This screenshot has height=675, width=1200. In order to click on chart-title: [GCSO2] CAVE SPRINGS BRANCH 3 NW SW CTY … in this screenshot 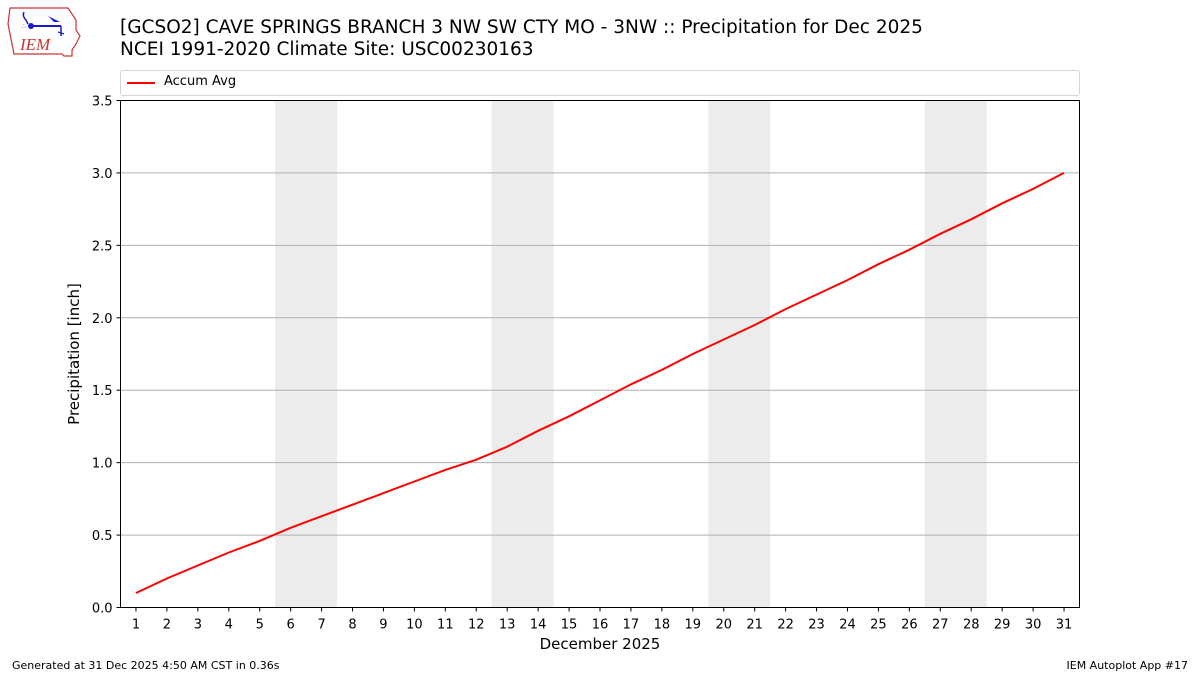, I will do `click(521, 39)`.